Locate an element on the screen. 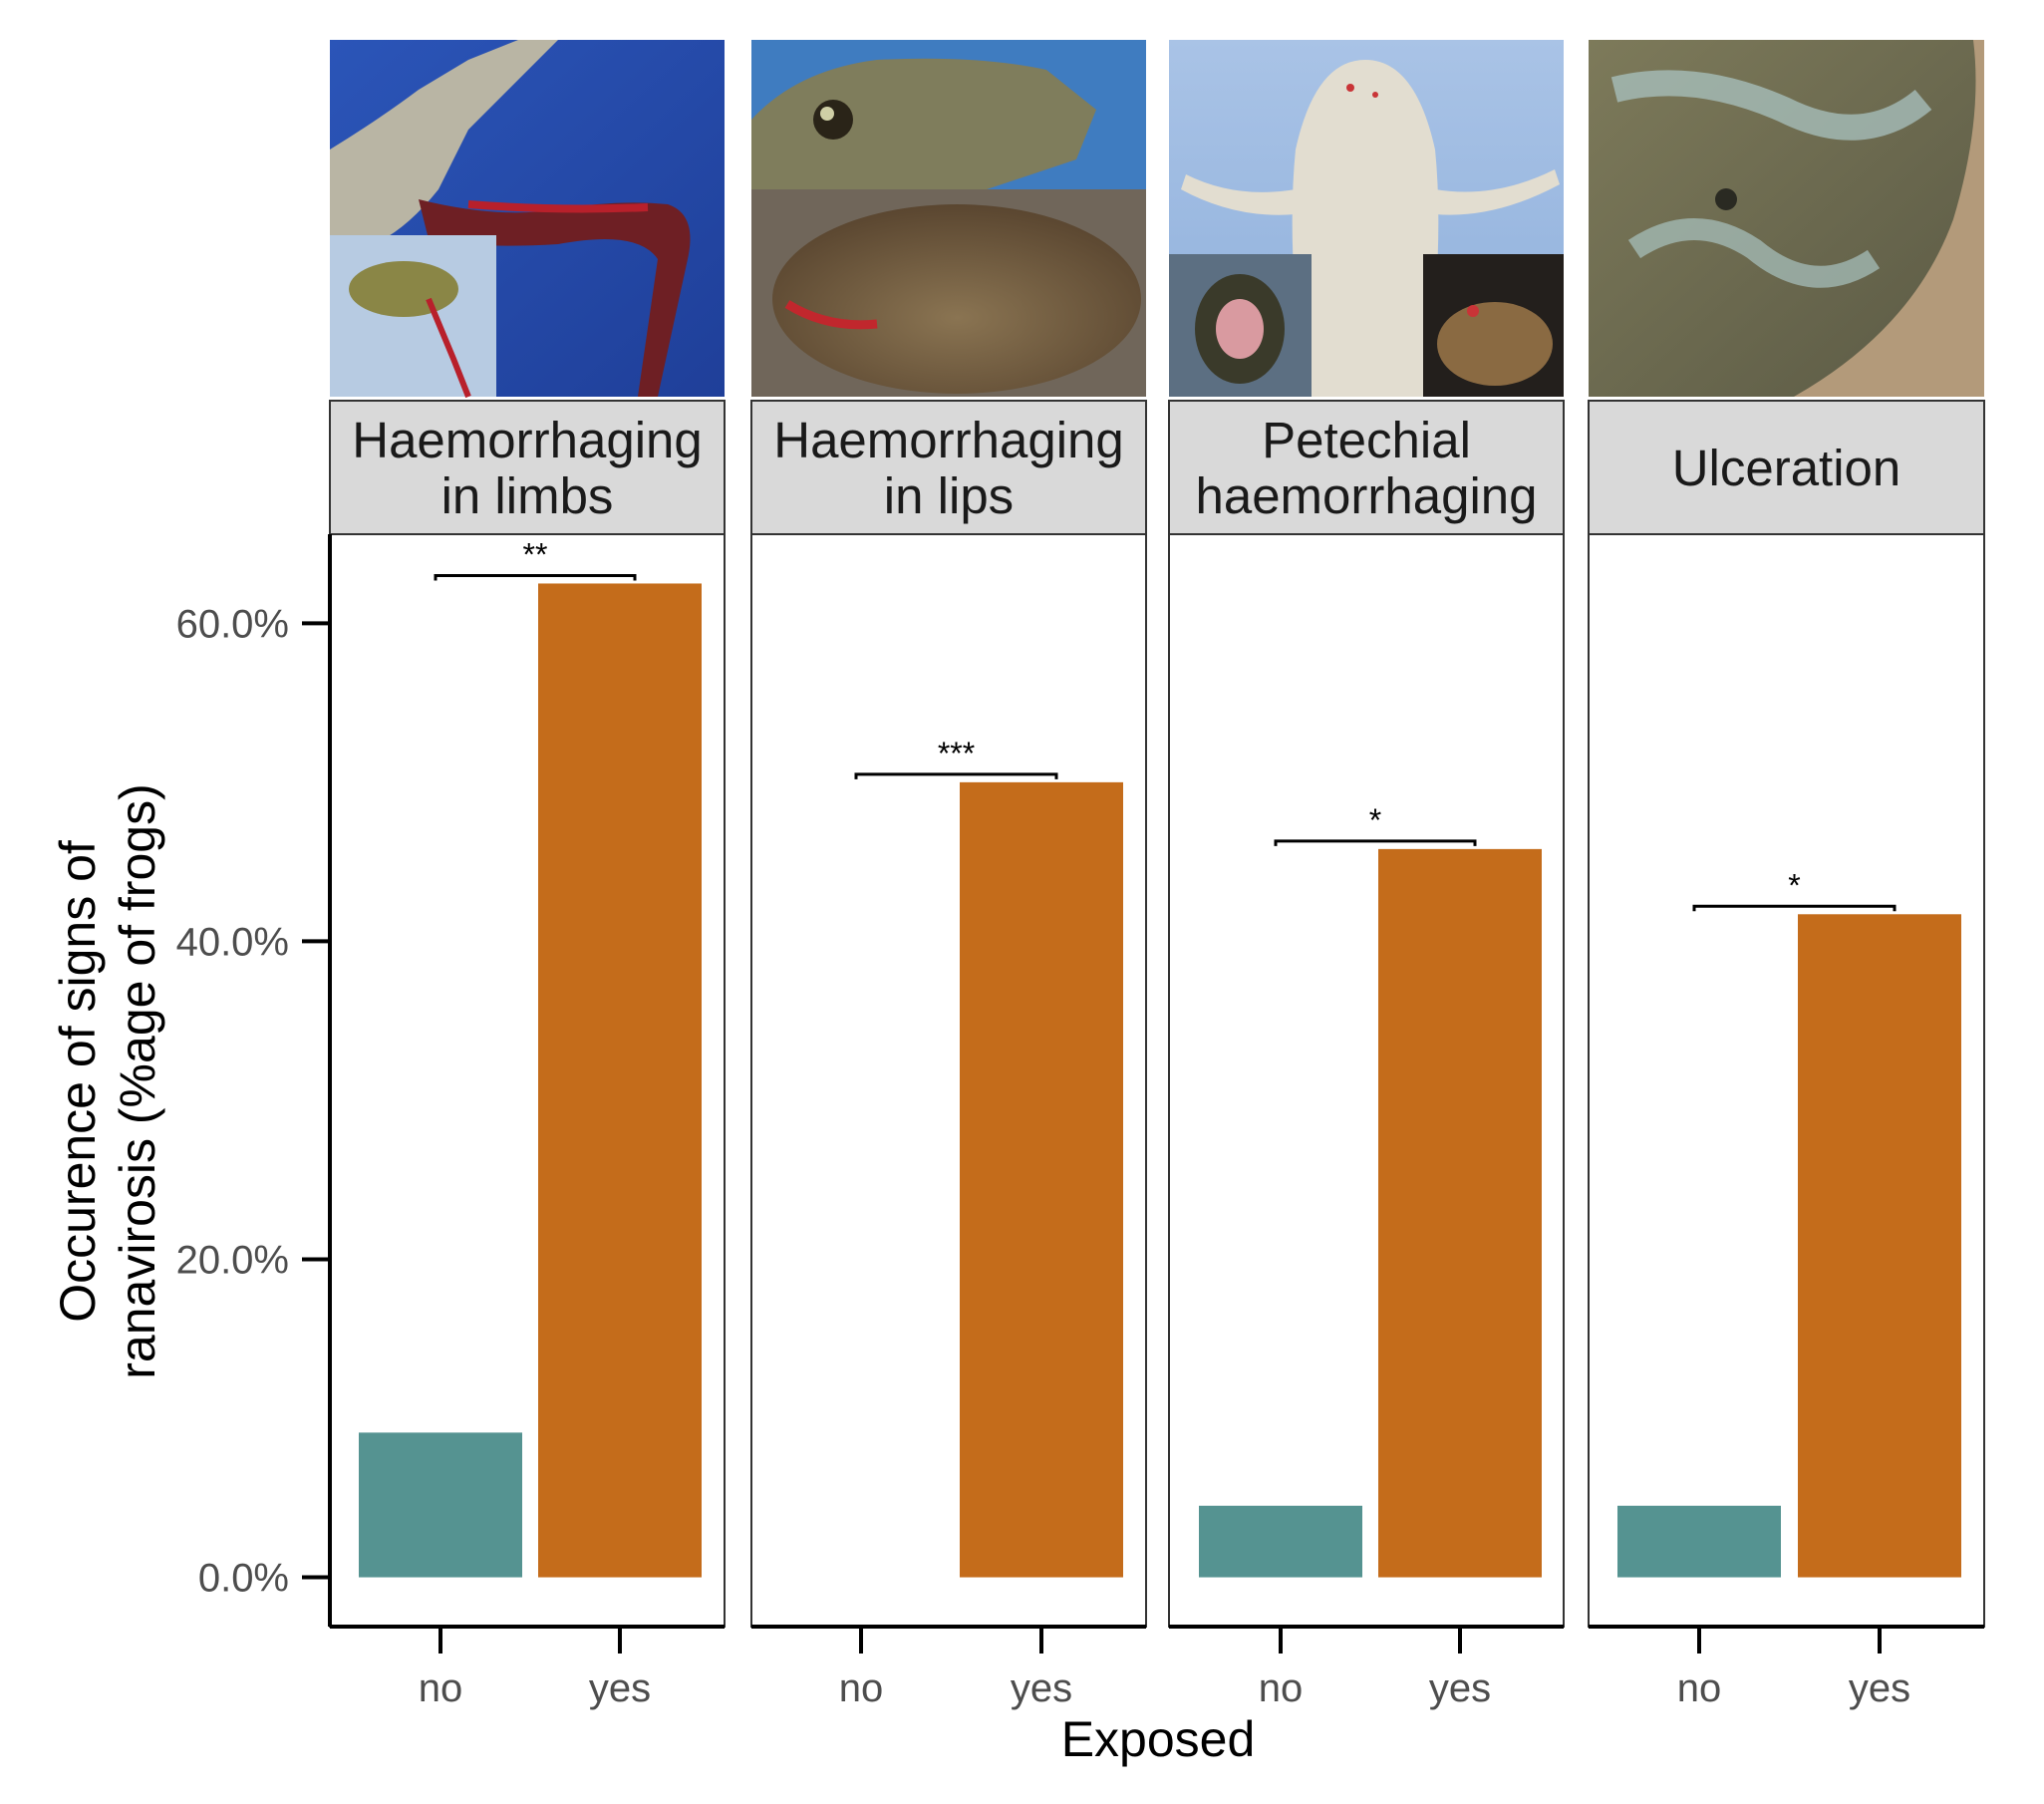 This screenshot has width=2044, height=1804. facet-strip-label: in lips is located at coordinates (949, 496).